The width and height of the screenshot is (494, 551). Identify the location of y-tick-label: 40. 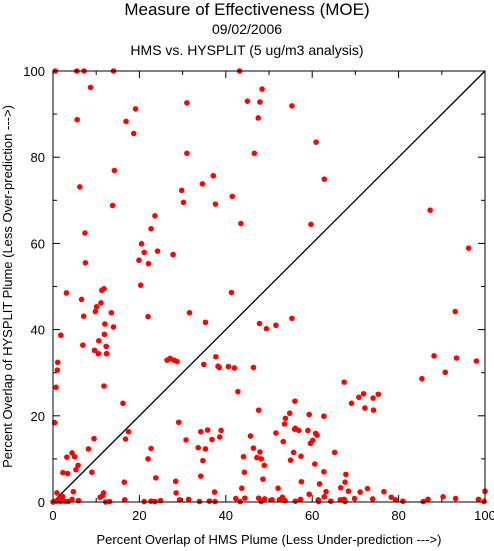
(38, 330).